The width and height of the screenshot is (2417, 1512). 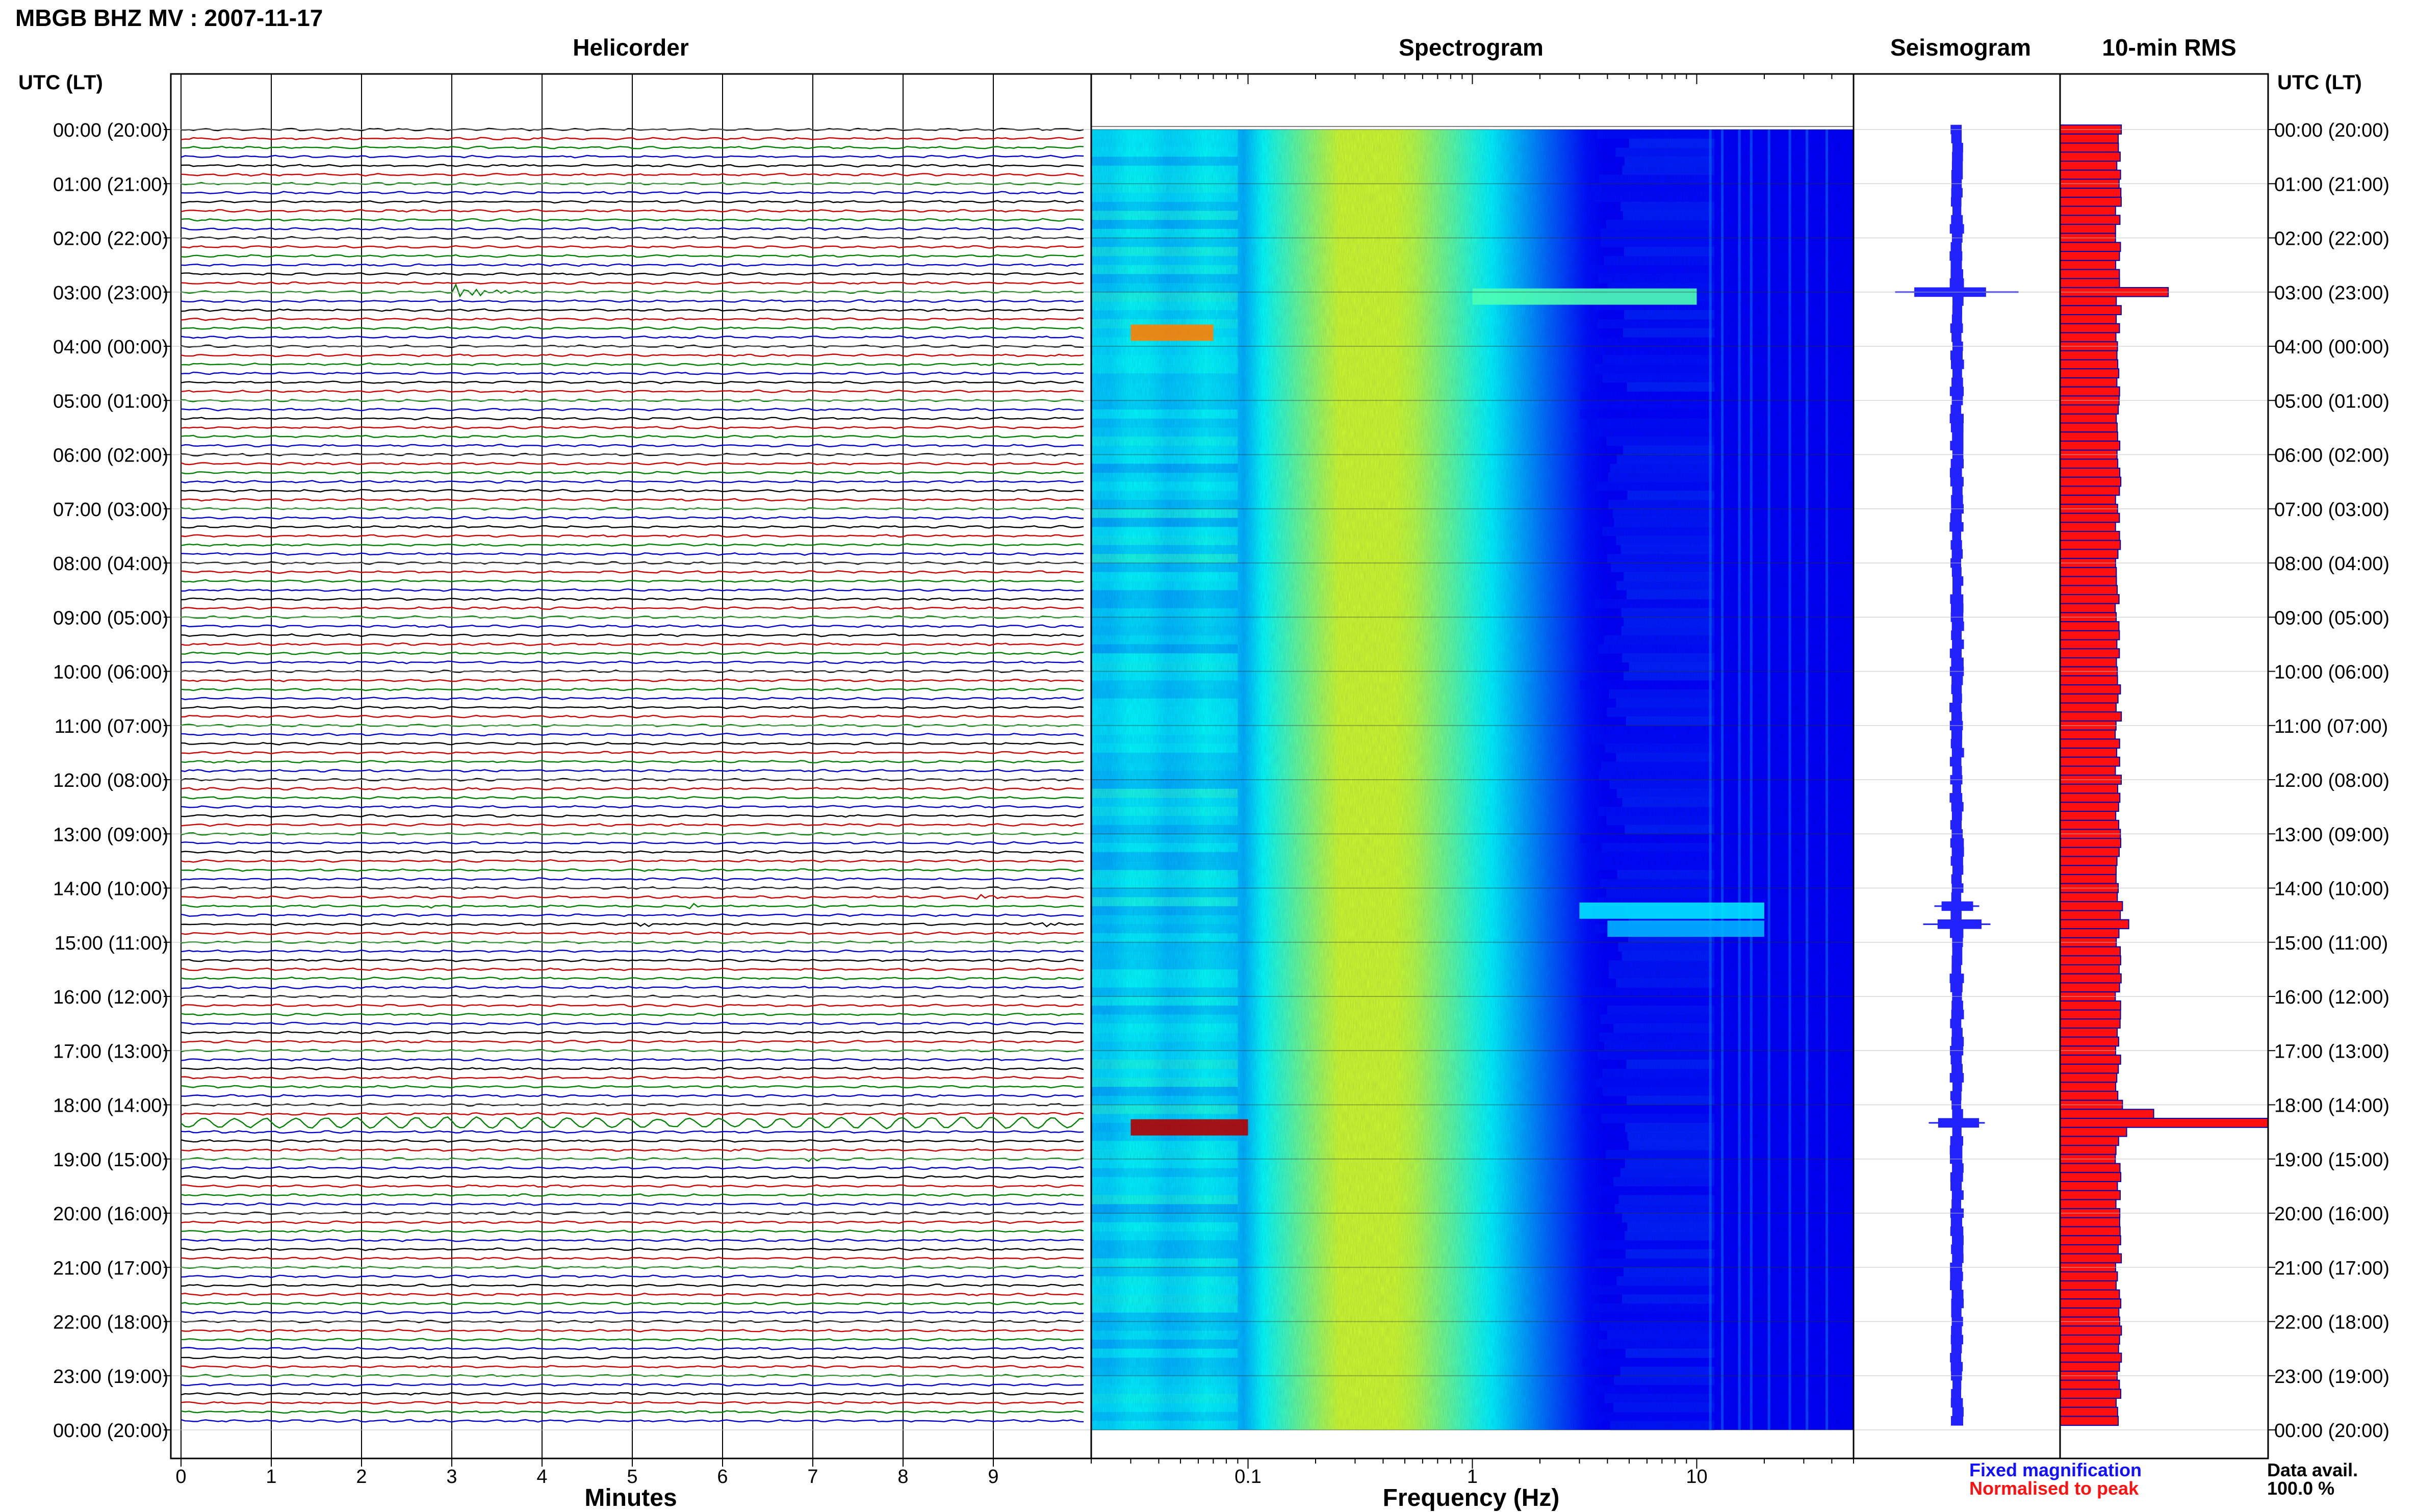 What do you see at coordinates (2331, 1214) in the screenshot?
I see `hour-label-right: 20:00 (16:00)` at bounding box center [2331, 1214].